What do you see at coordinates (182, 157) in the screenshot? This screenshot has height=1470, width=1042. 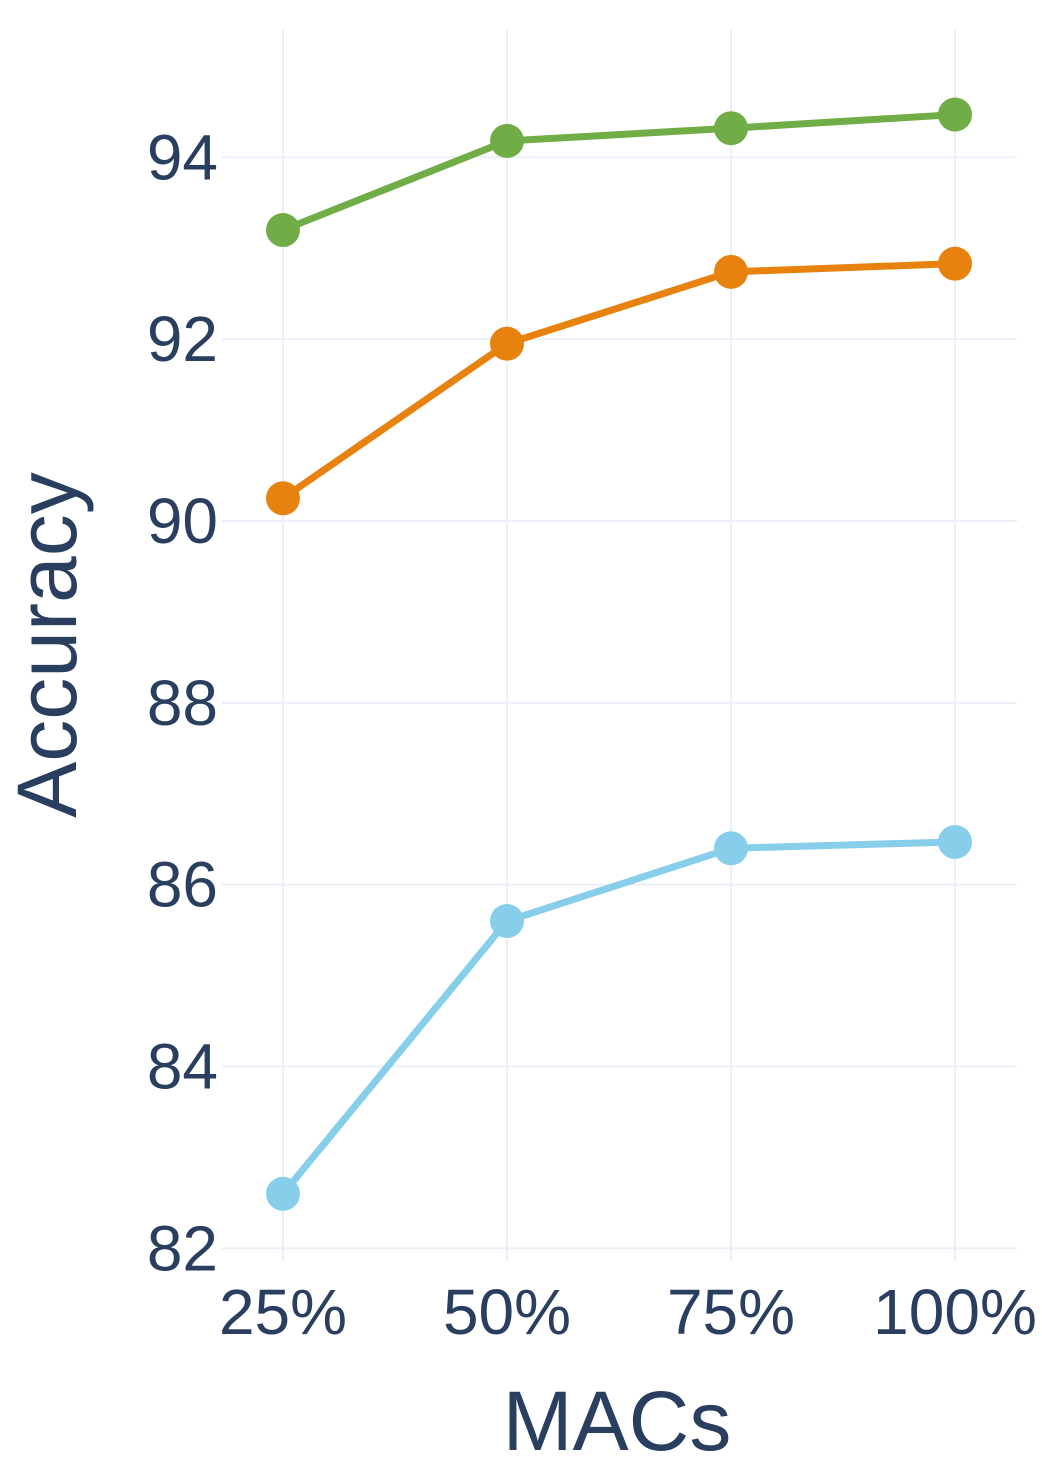 I see `y-tick-label: 94` at bounding box center [182, 157].